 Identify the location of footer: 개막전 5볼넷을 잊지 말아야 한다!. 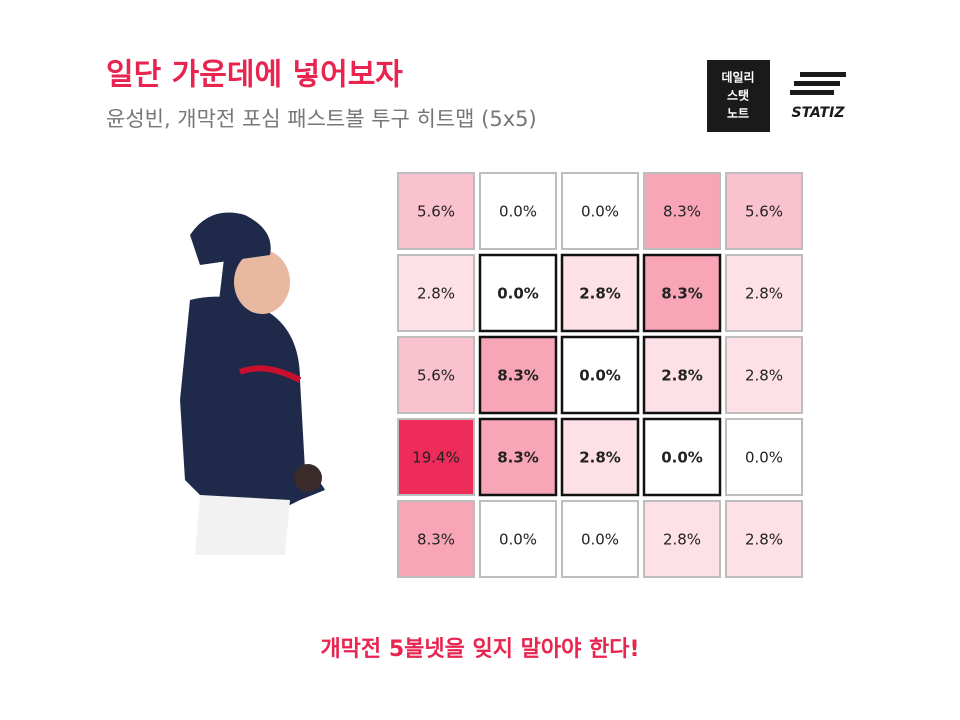
(479, 649).